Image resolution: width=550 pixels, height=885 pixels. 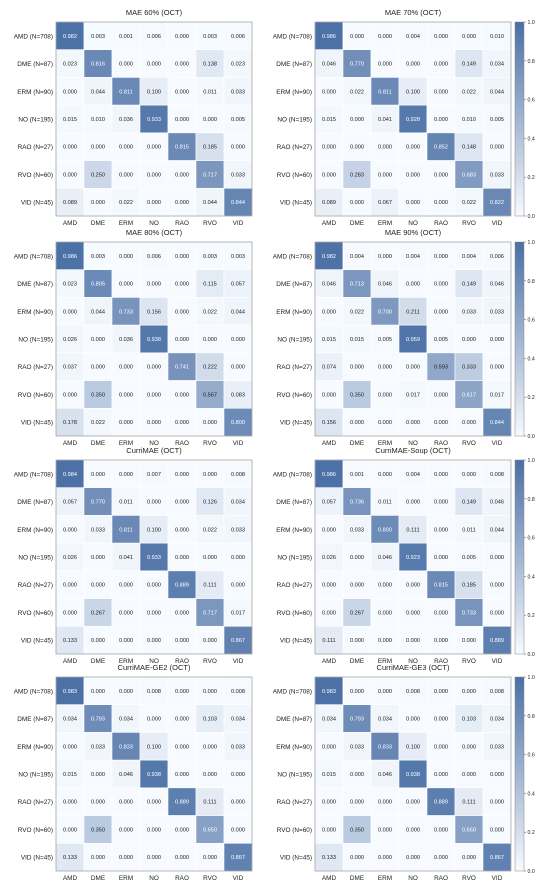 I want to click on cell-value-label: 0.015, so click(x=70, y=120).